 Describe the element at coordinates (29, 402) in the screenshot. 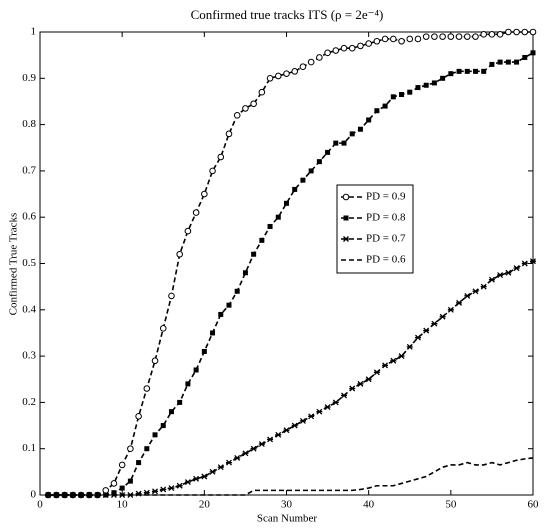

I see `y-tick-label: 0.2` at that location.